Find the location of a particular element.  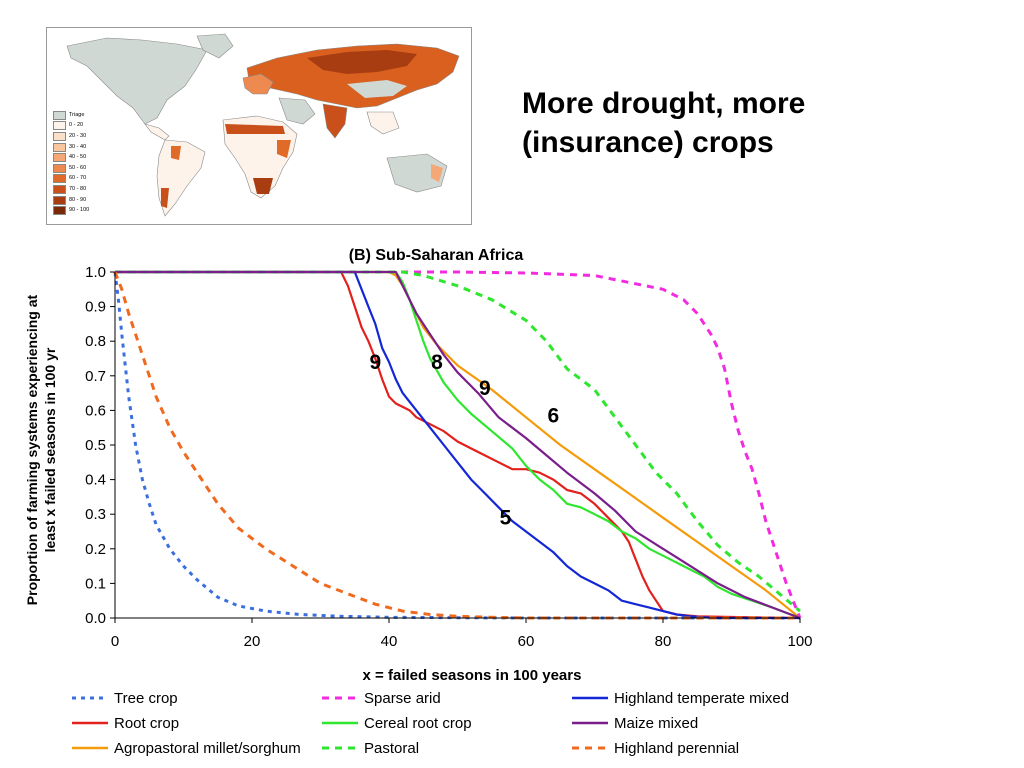

y-tick-label: 0.9 is located at coordinates (95, 307).